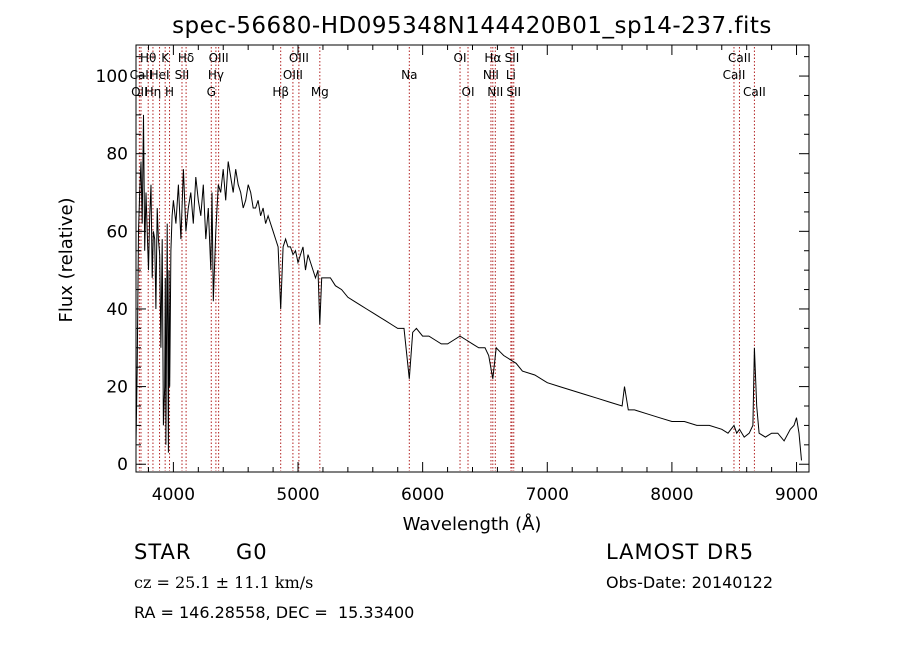 Image resolution: width=900 pixels, height=649 pixels. Describe the element at coordinates (173, 495) in the screenshot. I see `x-tick-label-0: 4000` at that location.